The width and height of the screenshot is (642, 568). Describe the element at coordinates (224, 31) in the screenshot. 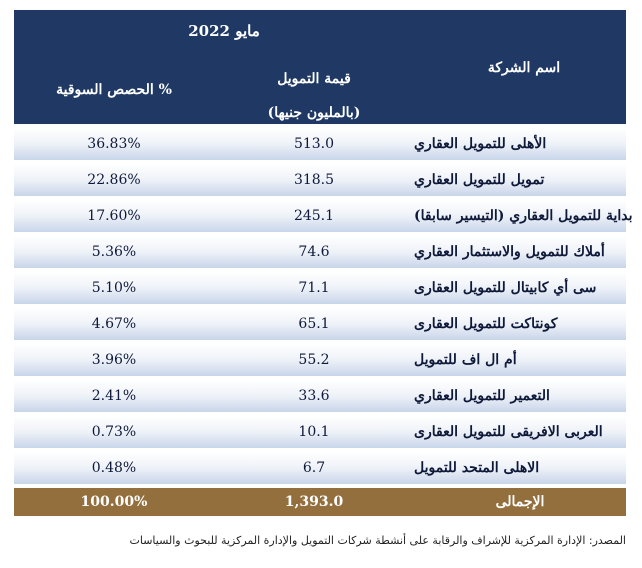

I see `period-label: مايو 2022` at that location.